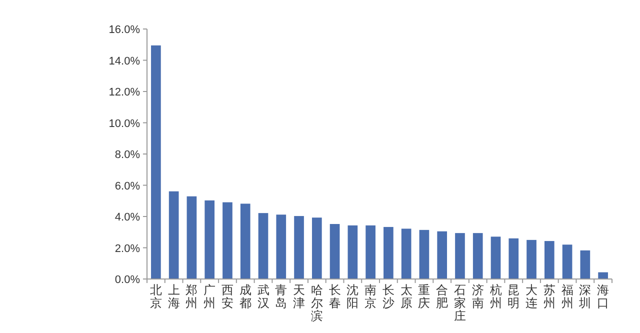  Describe the element at coordinates (124, 30) in the screenshot. I see `y-tick-label: 16.0%` at that location.